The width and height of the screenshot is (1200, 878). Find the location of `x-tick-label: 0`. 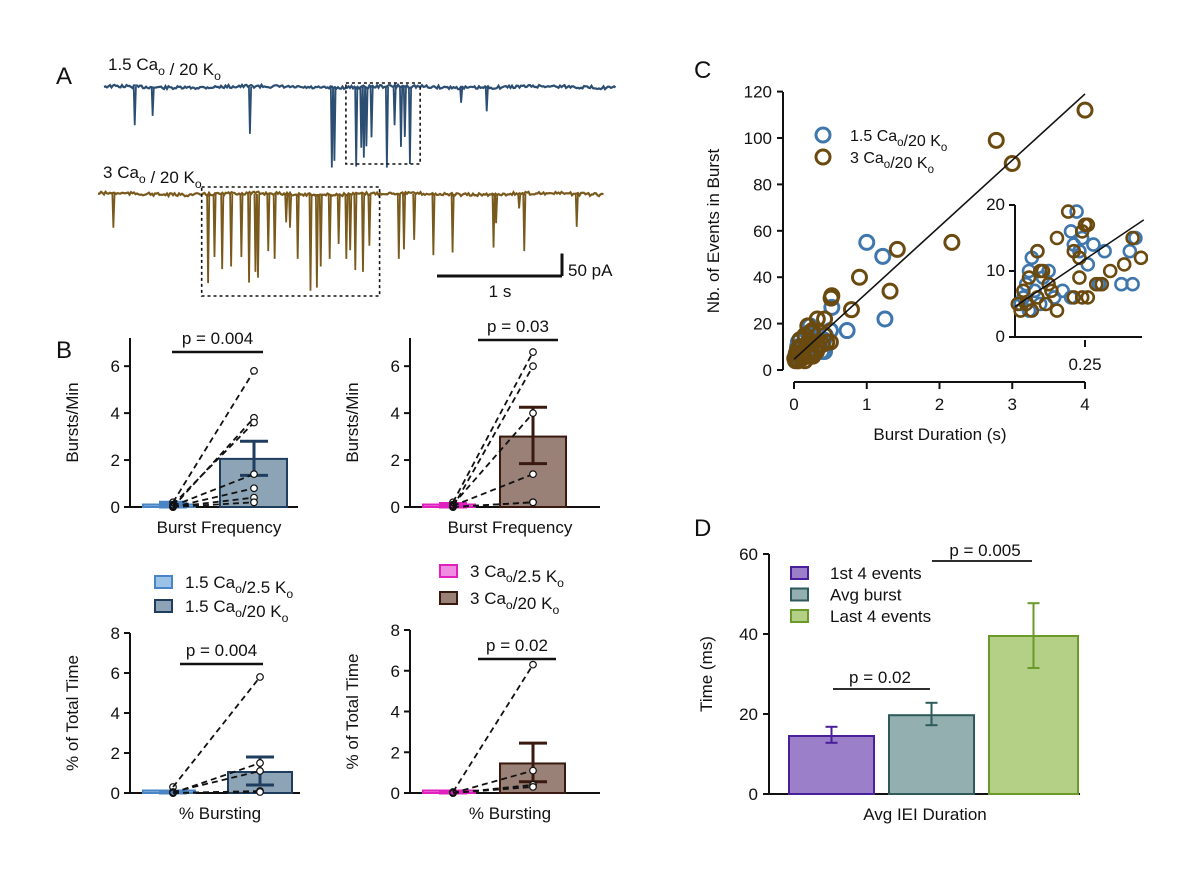

x-tick-label: 0 is located at coordinates (793, 404).